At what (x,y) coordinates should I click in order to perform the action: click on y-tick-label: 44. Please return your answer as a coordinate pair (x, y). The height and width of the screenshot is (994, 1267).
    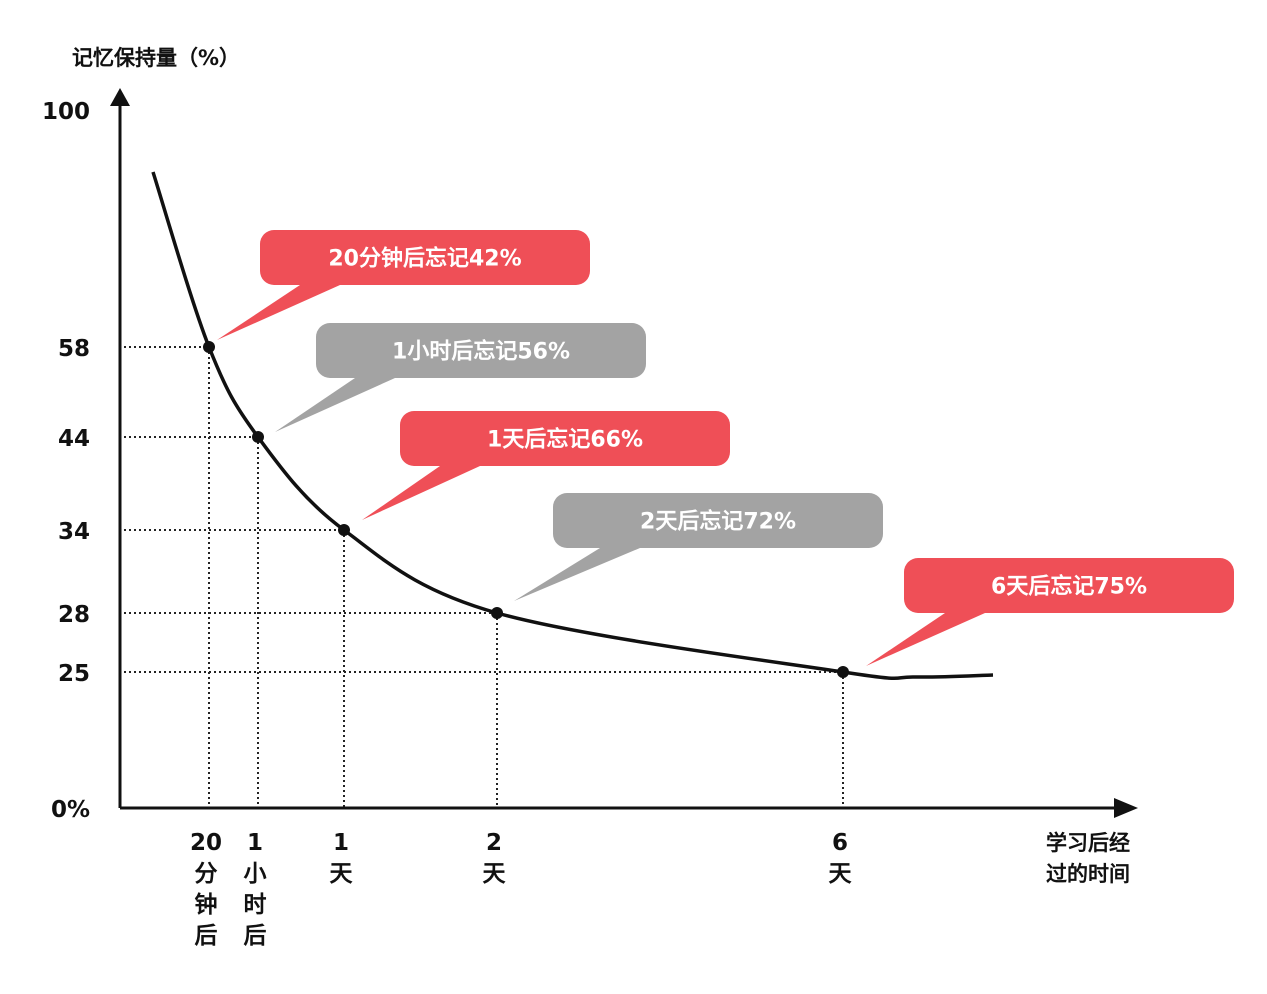
    Looking at the image, I should click on (74, 439).